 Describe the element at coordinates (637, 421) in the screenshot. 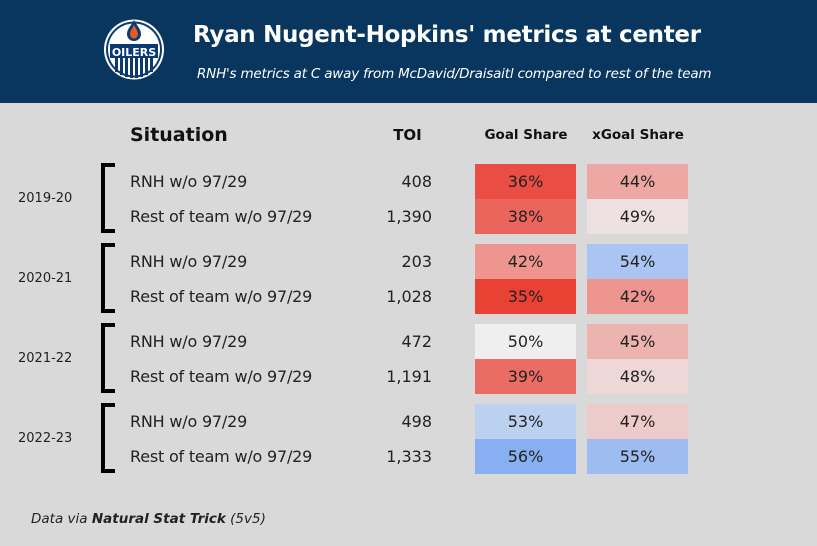

I see `xgoal-share-cell: 47%` at that location.